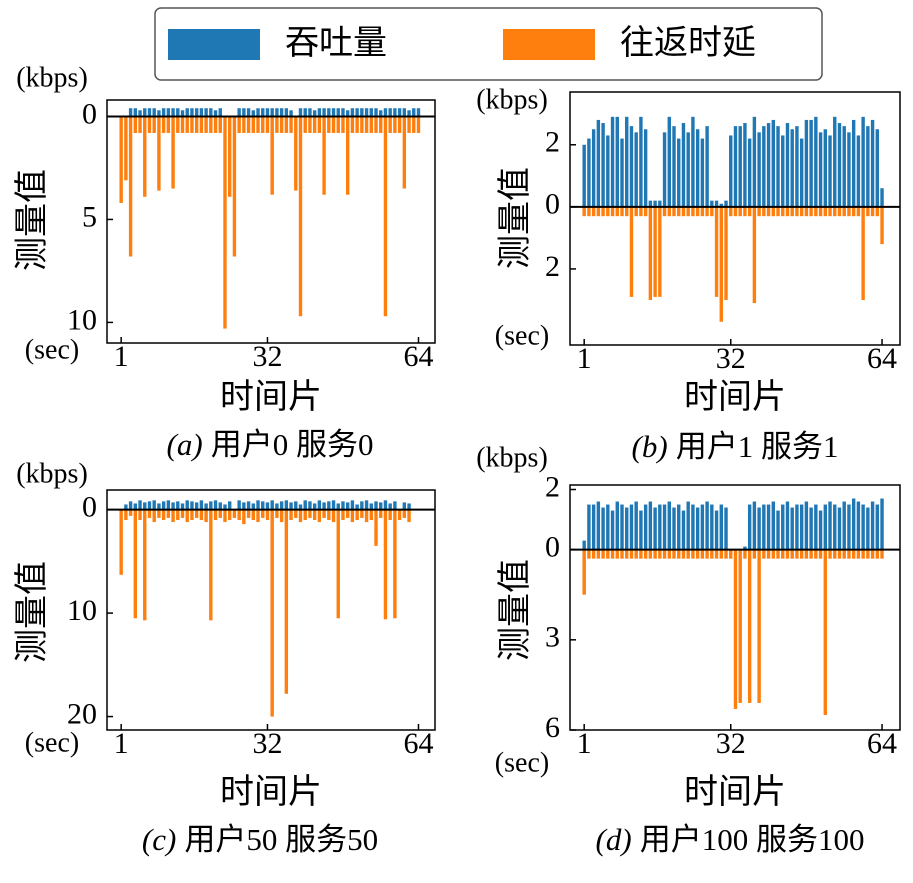  What do you see at coordinates (512, 99) in the screenshot?
I see `y-unit: (kbps)` at bounding box center [512, 99].